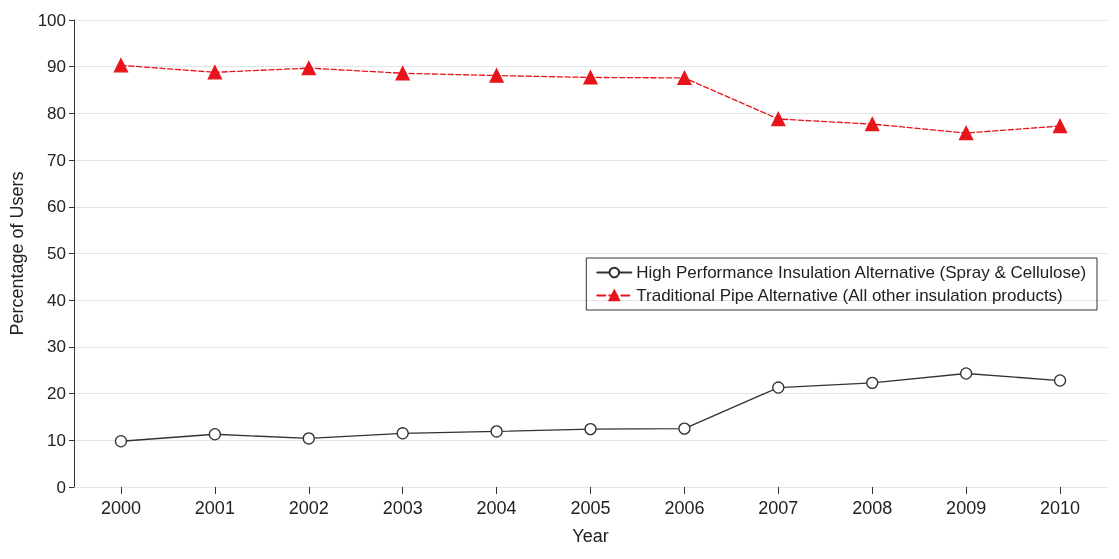  What do you see at coordinates (590, 508) in the screenshot?
I see `x-tick-label: 2005` at bounding box center [590, 508].